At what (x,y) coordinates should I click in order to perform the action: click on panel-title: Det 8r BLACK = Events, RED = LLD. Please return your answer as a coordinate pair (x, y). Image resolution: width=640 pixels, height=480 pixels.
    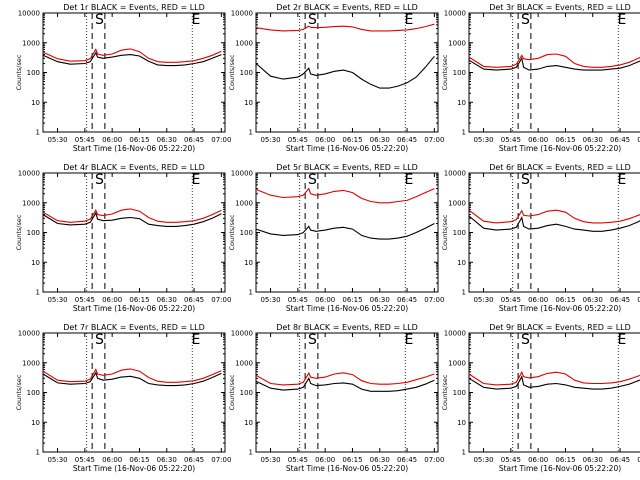
    Looking at the image, I should click on (347, 327).